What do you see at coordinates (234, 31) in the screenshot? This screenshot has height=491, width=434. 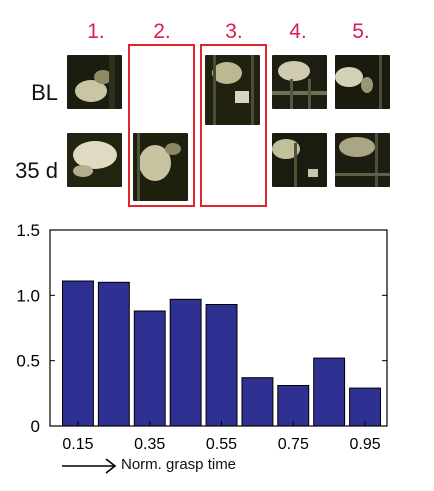 I see `step-label-3: 3.` at bounding box center [234, 31].